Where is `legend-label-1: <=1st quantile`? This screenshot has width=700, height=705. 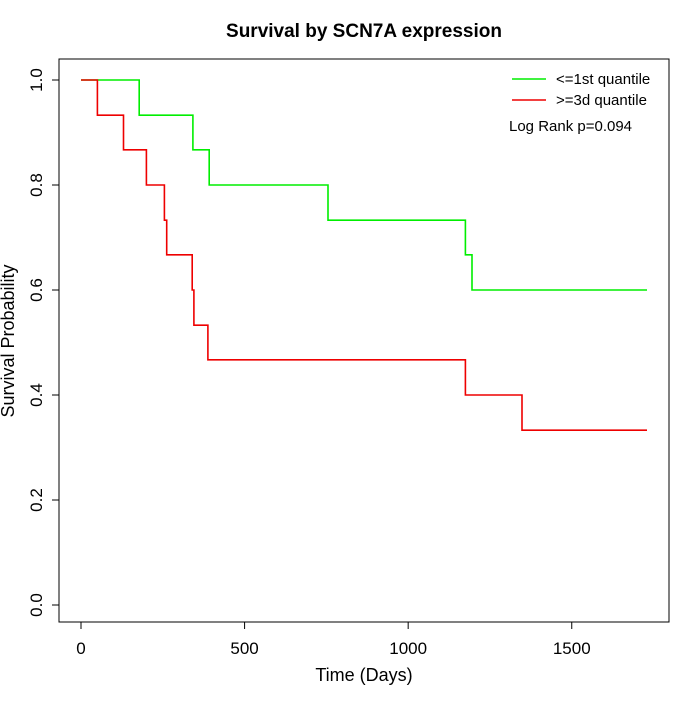 legend-label-1: <=1st quantile is located at coordinates (603, 79).